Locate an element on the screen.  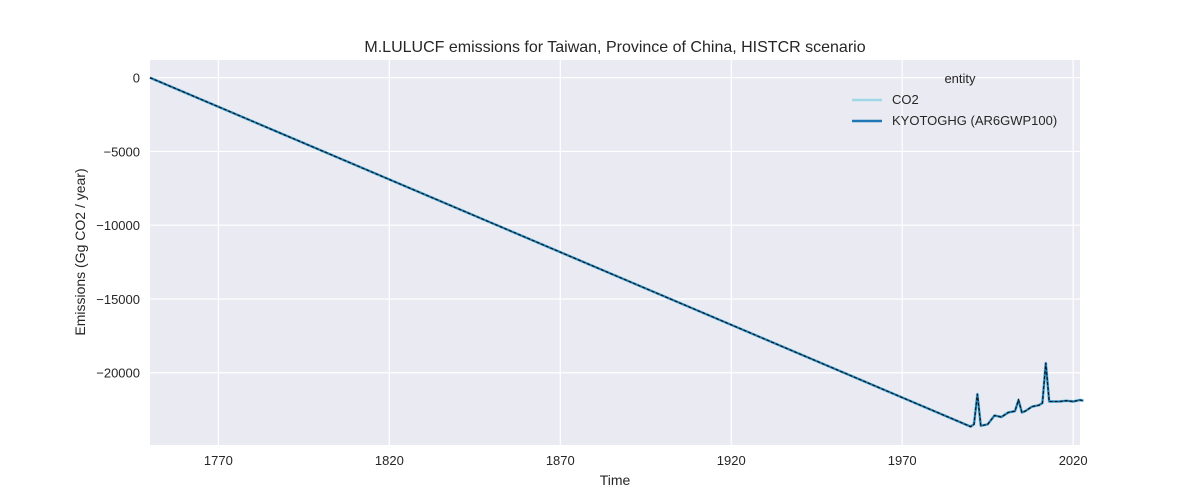
legend-label-kyotoghg: KYOTOGHG (AR6GWP100) is located at coordinates (974, 120).